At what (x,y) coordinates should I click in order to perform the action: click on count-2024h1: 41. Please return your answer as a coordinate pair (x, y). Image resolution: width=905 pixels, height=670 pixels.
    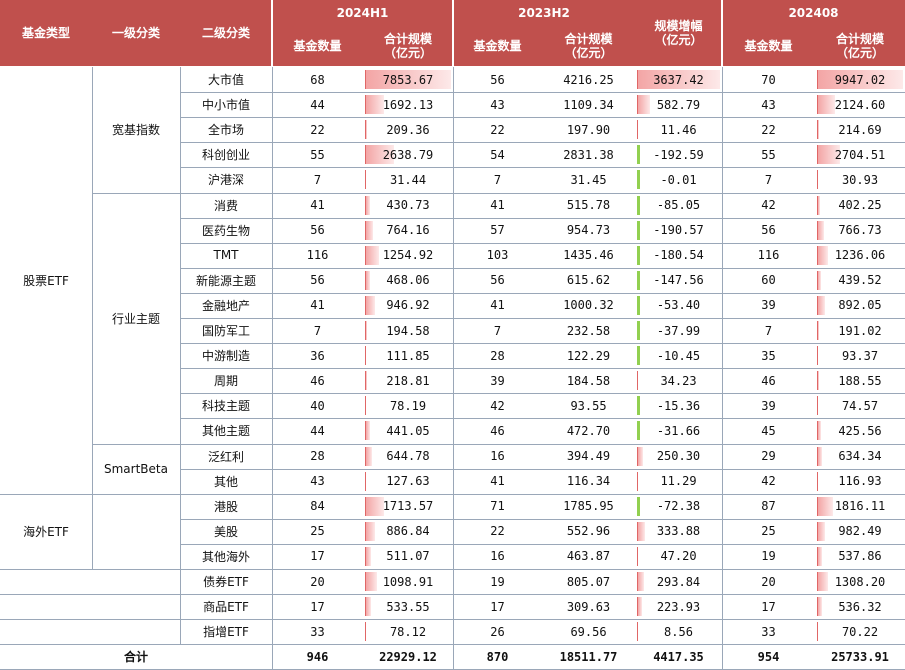
    Looking at the image, I should click on (317, 205).